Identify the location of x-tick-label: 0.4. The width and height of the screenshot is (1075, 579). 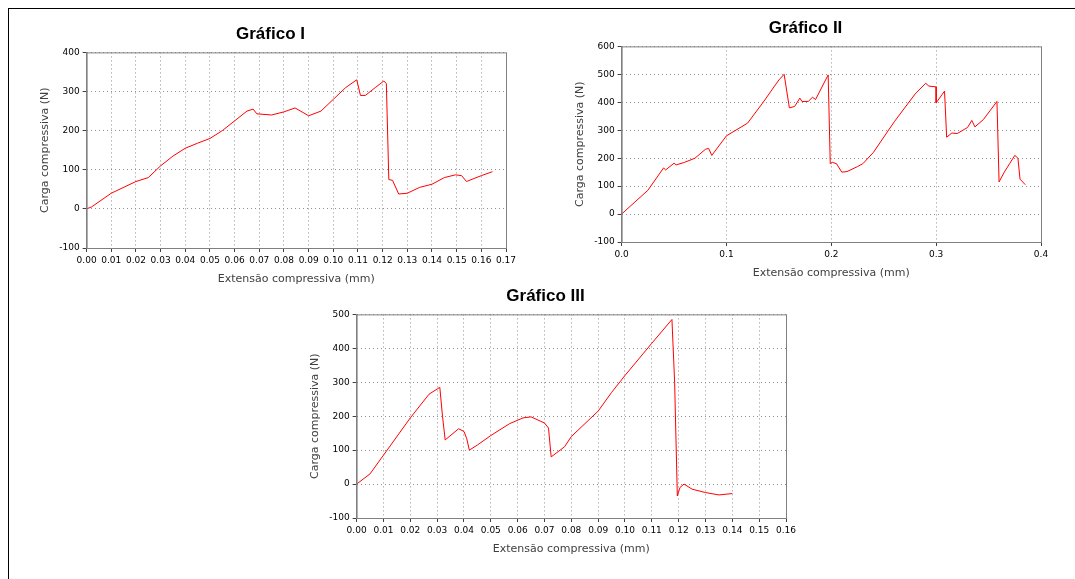
(1041, 253).